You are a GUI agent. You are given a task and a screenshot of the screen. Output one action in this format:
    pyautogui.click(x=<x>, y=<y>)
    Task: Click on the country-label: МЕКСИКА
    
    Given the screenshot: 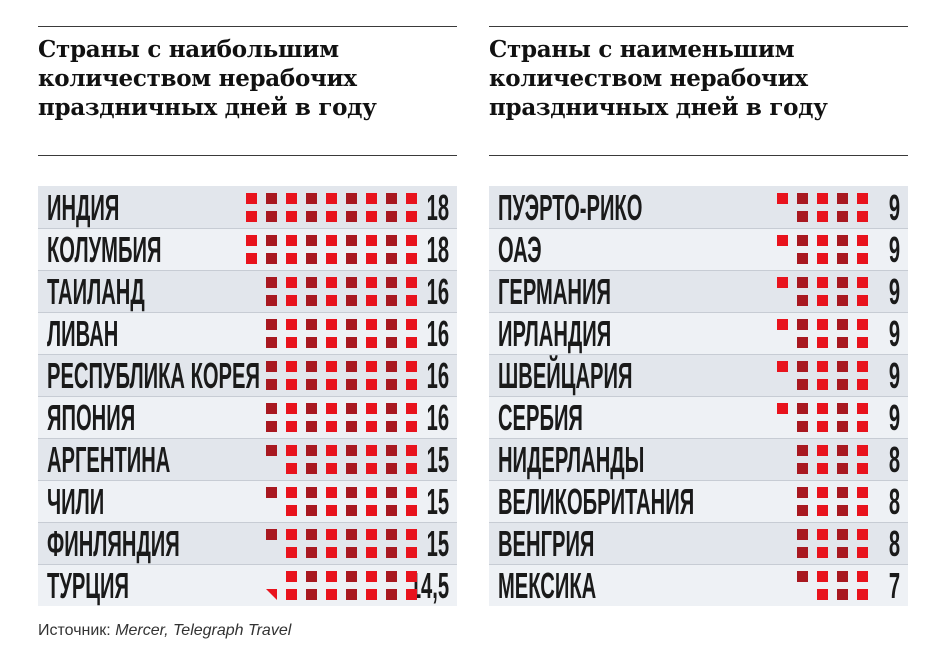 What is the action you would take?
    pyautogui.click(x=547, y=585)
    